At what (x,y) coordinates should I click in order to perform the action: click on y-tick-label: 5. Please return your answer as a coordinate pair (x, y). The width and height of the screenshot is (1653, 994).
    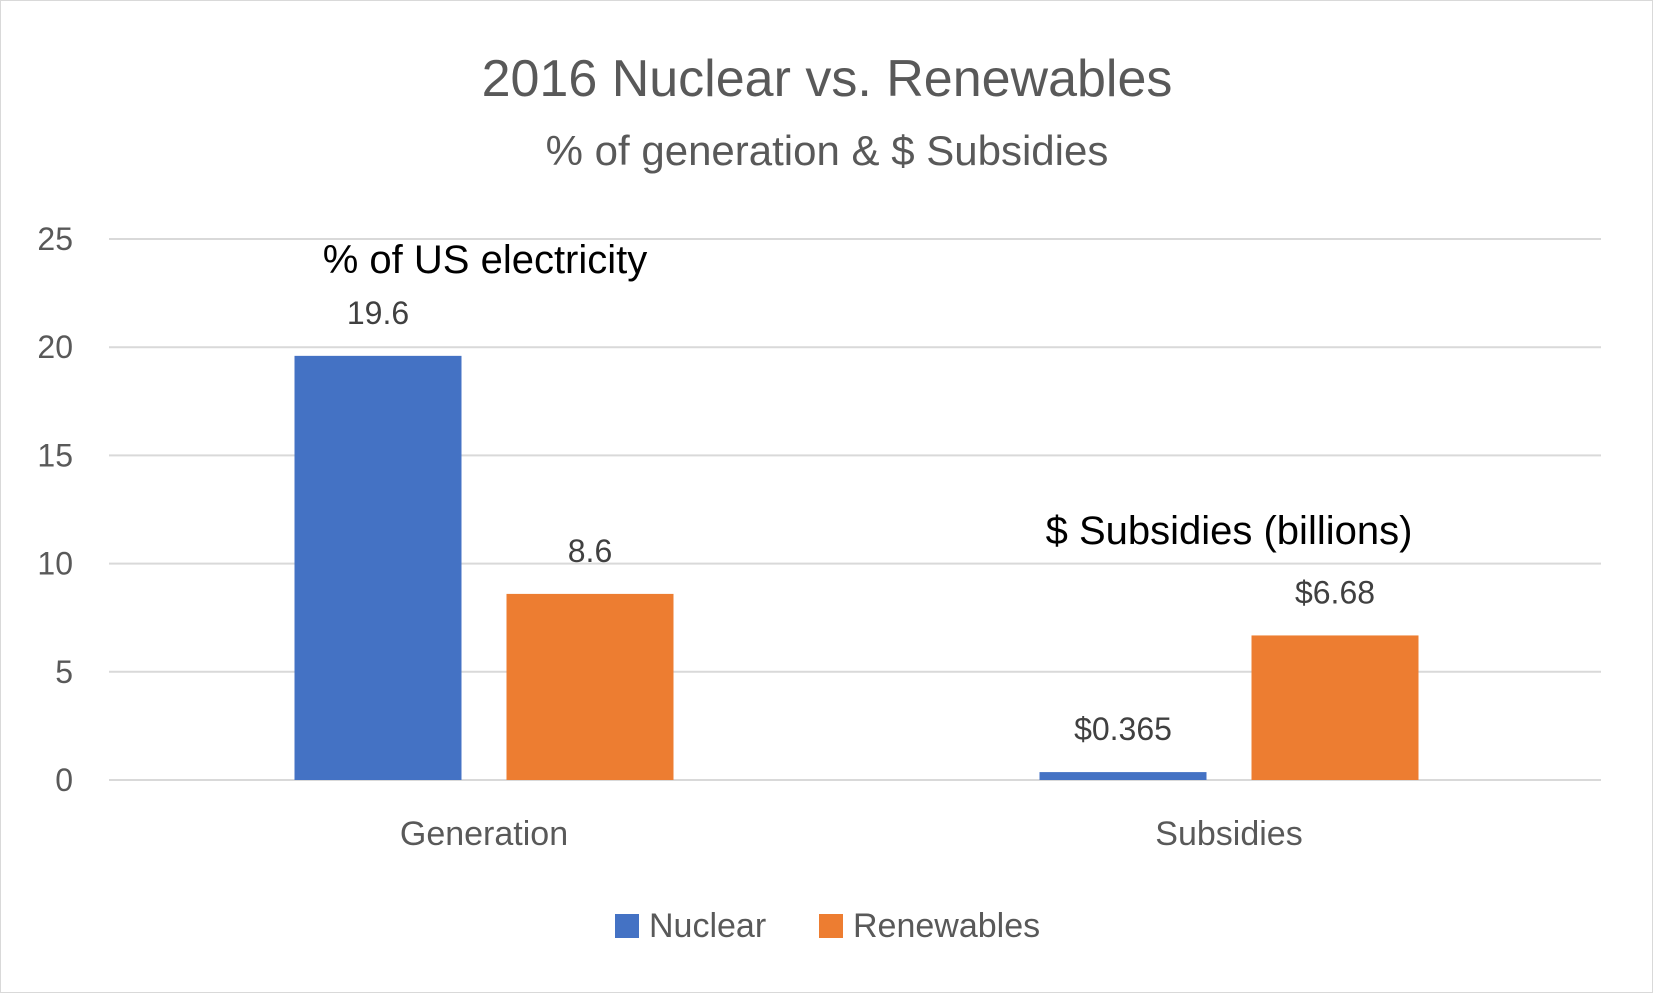
    Looking at the image, I should click on (64, 672).